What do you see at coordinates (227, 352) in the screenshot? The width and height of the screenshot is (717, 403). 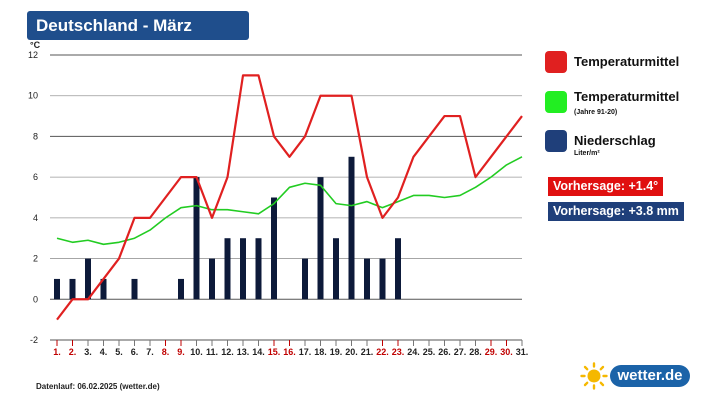 I see `x-tick-label: 12.` at bounding box center [227, 352].